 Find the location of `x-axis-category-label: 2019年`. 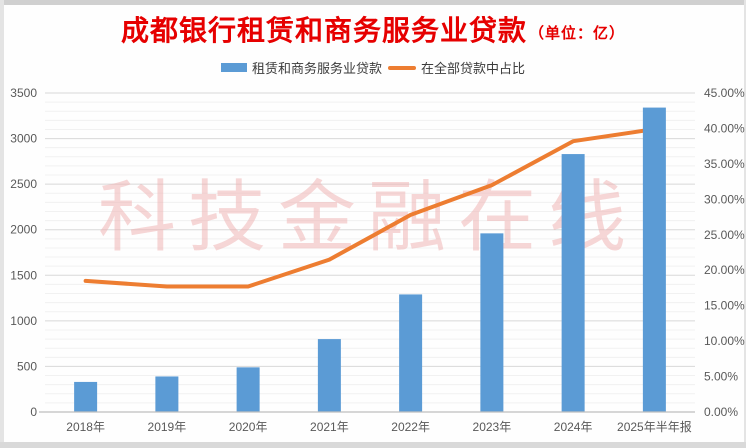

x-axis-category-label: 2019年 is located at coordinates (167, 427).